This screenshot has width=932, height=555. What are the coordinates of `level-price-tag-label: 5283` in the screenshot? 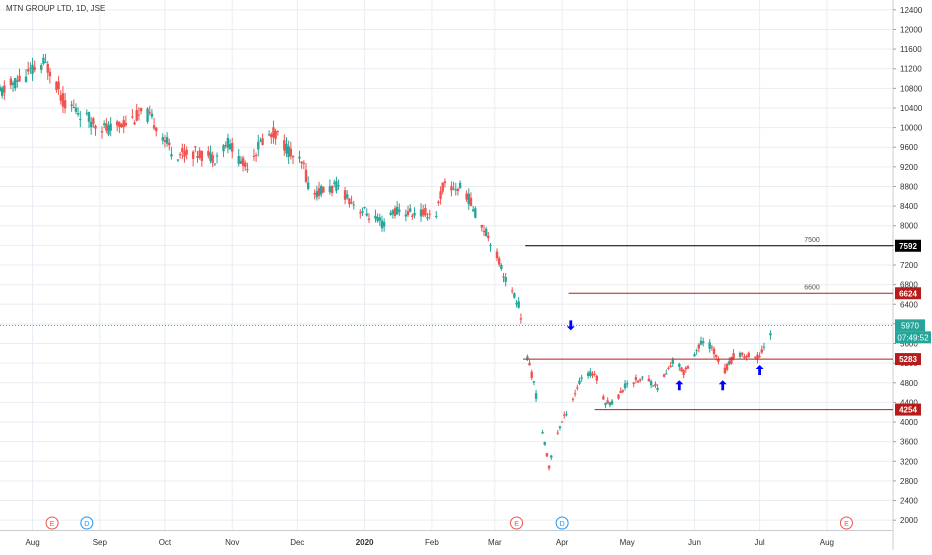 It's located at (908, 359).